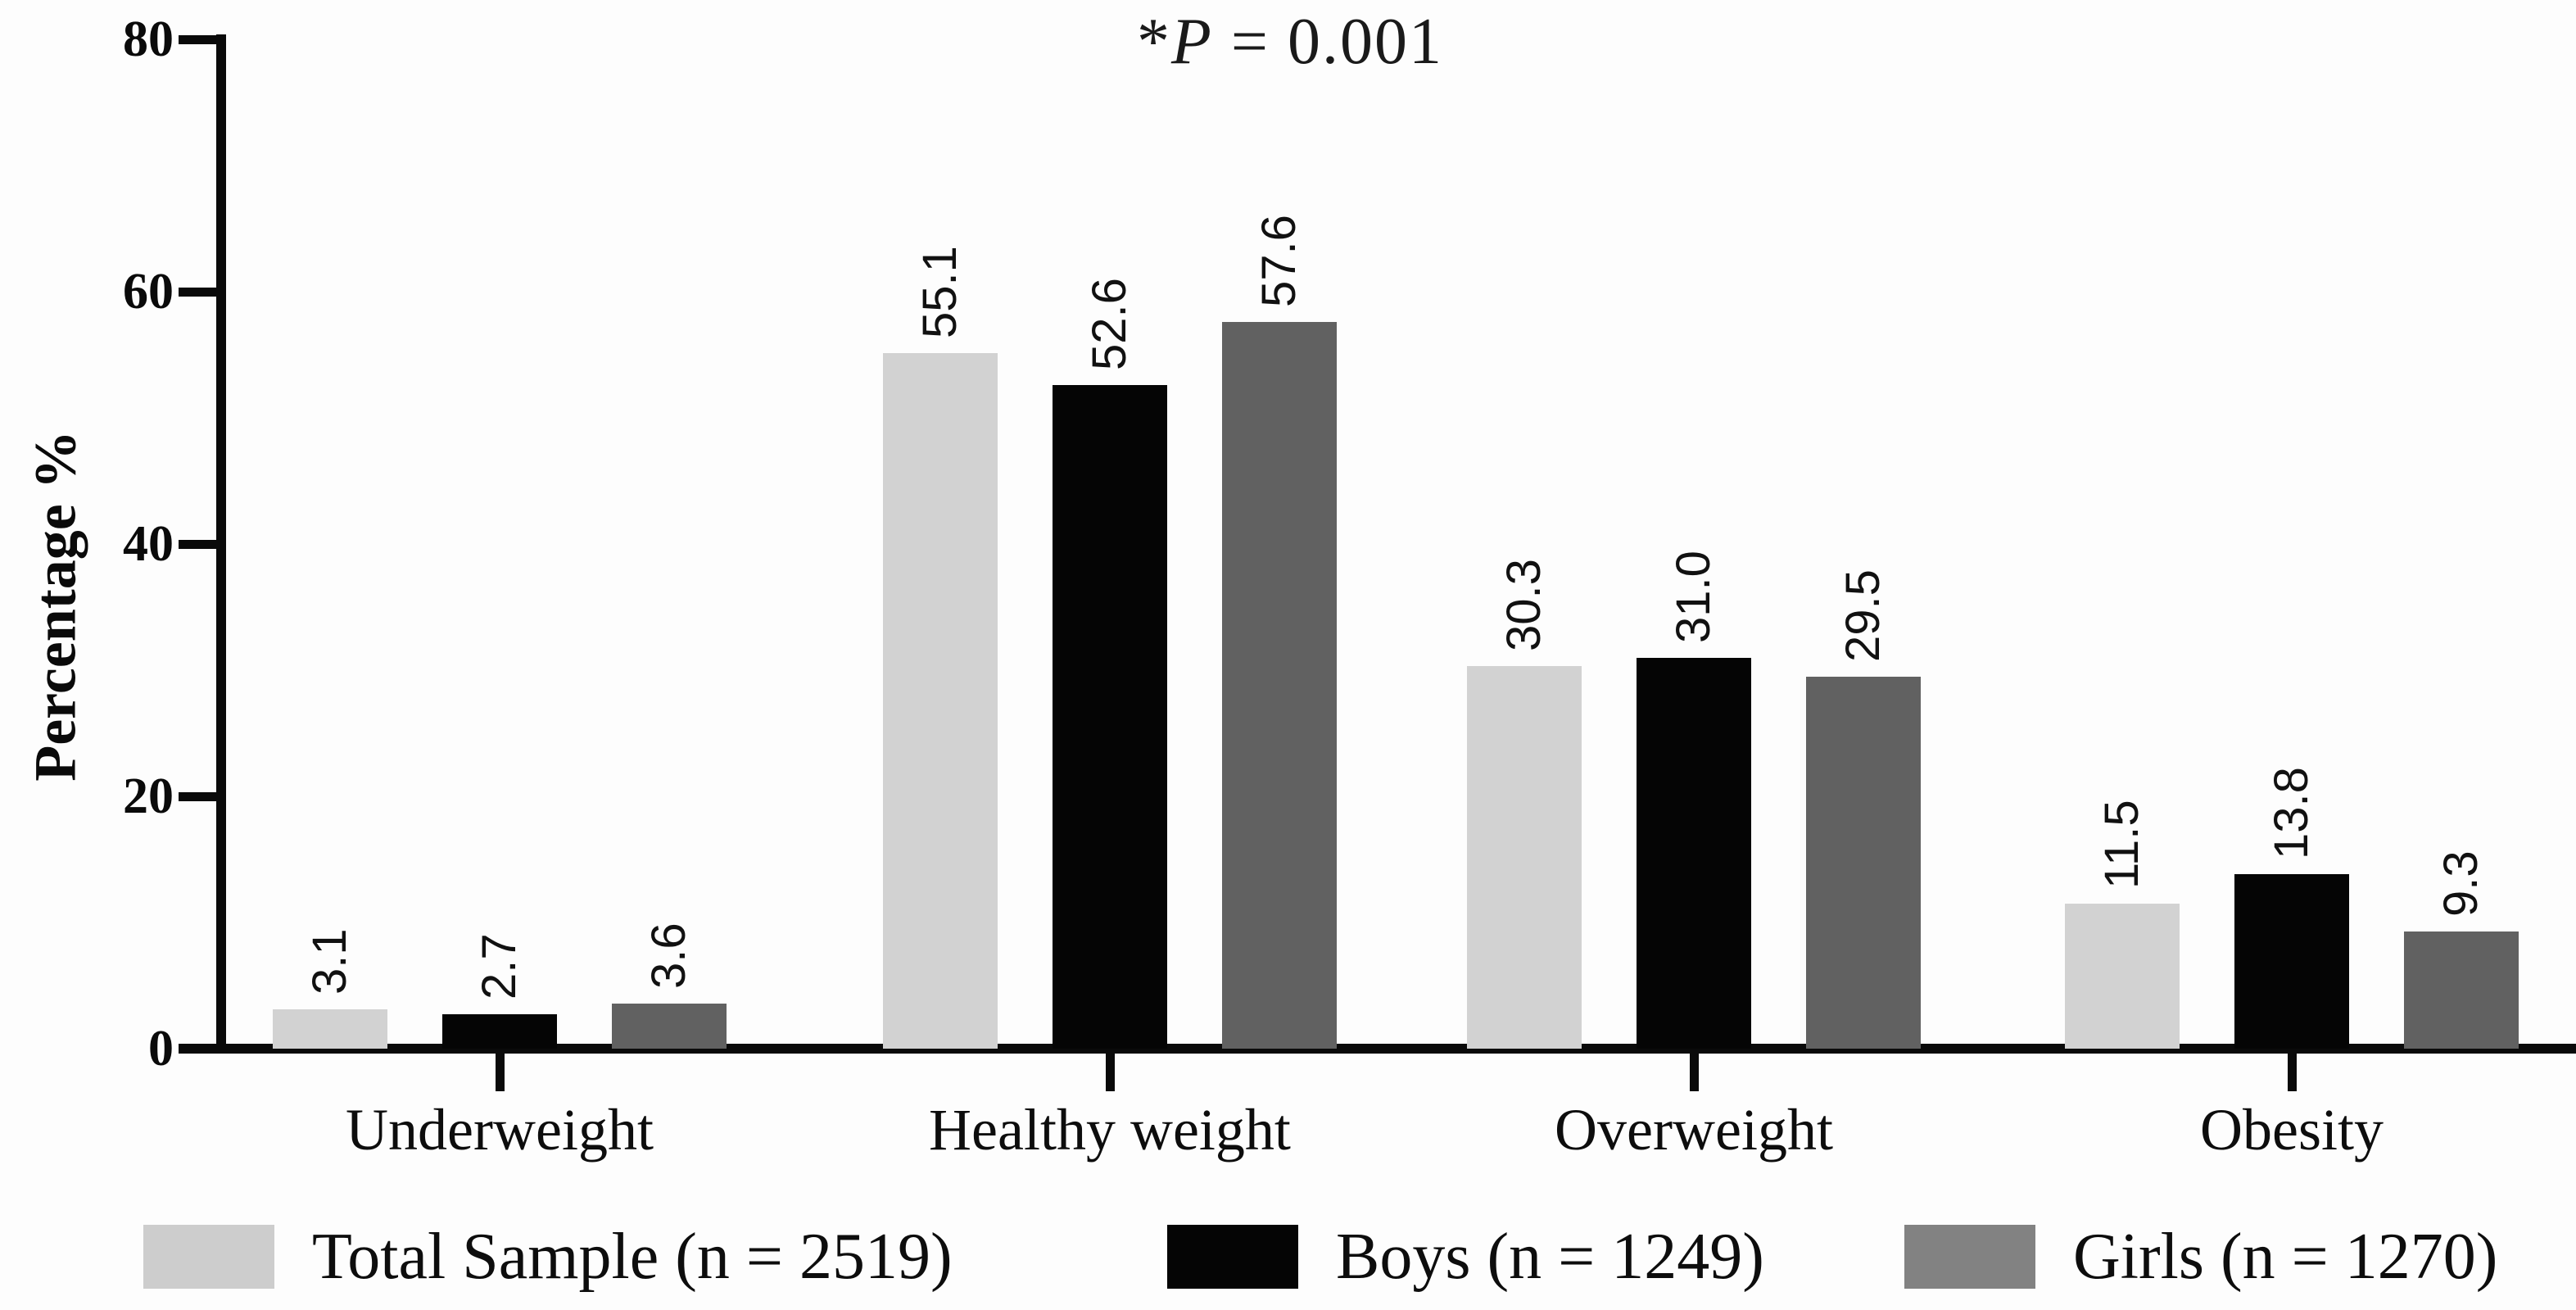 The image size is (2576, 1310). Describe the element at coordinates (1109, 324) in the screenshot. I see `bar-value-label: 52.6` at that location.